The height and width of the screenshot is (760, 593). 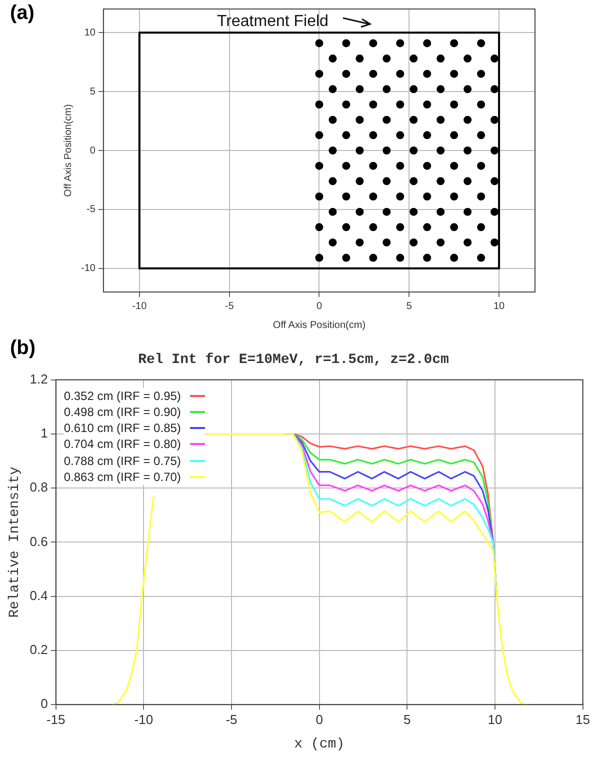 What do you see at coordinates (39, 650) in the screenshot?
I see `y-tick-label: 0.2` at bounding box center [39, 650].